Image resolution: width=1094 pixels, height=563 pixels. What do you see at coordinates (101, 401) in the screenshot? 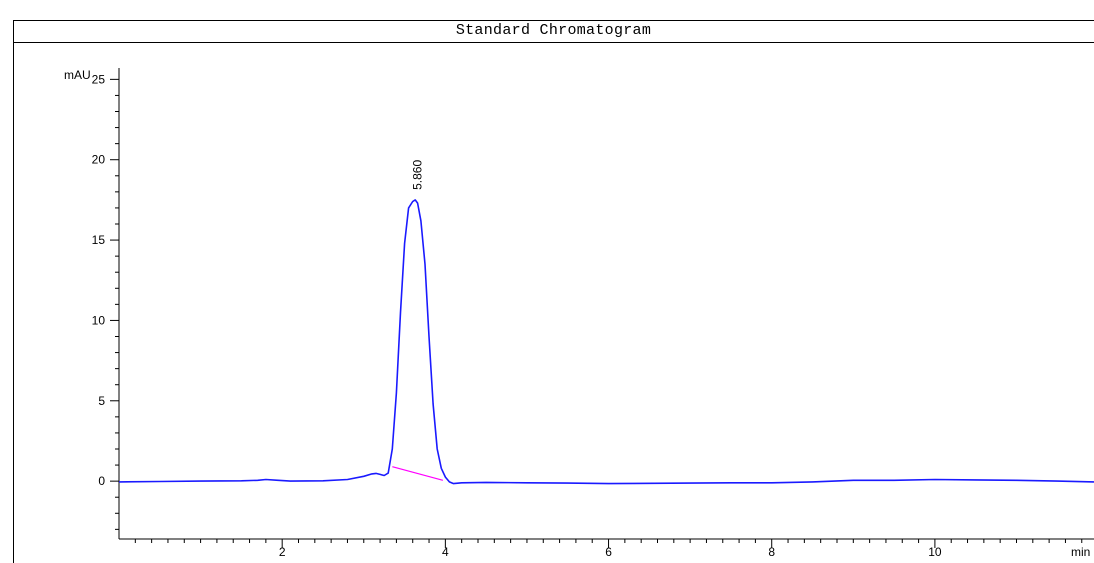
I see `y-tick-label: 5` at bounding box center [101, 401].